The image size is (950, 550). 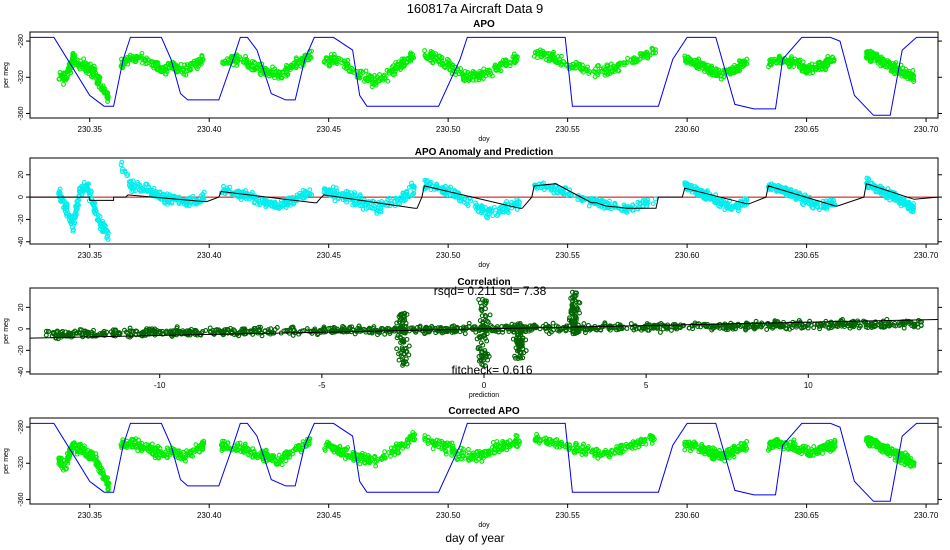 I want to click on apo-ylabel: per meg, so click(x=6, y=75).